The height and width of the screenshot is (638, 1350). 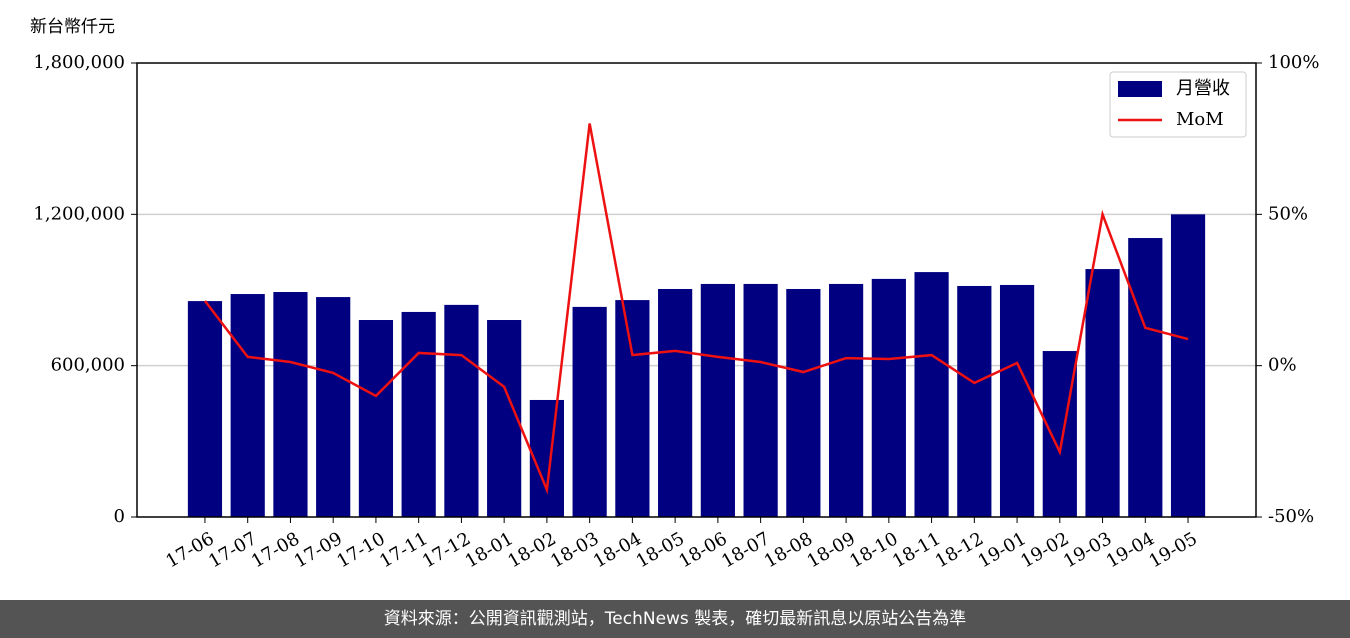 What do you see at coordinates (275, 550) in the screenshot?
I see `x-tick-label: 17-08` at bounding box center [275, 550].